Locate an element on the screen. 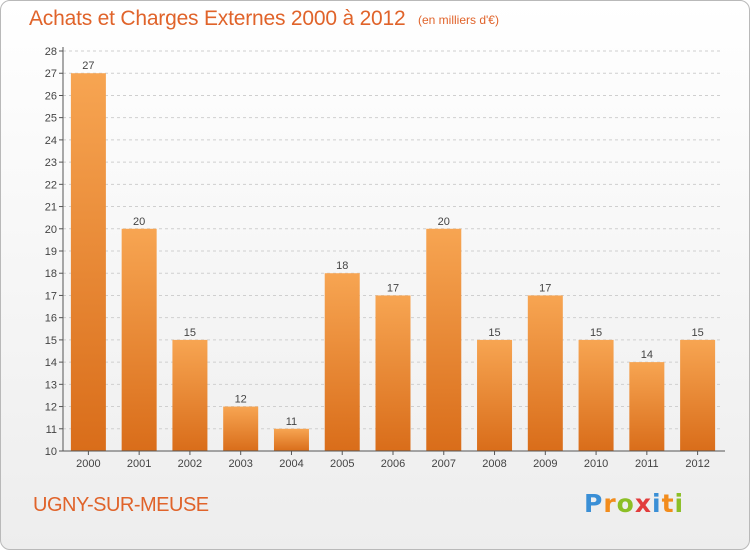 The image size is (750, 550). y-tick-label: 27 is located at coordinates (51, 74).